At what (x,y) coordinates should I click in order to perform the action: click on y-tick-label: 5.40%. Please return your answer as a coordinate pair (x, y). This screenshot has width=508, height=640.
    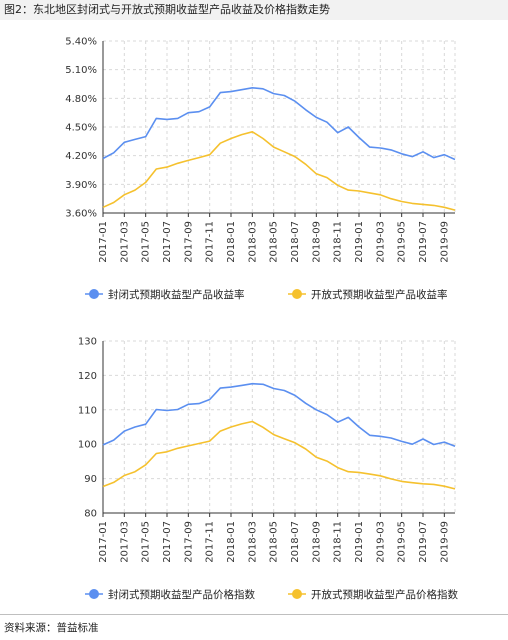
    Looking at the image, I should click on (81, 42).